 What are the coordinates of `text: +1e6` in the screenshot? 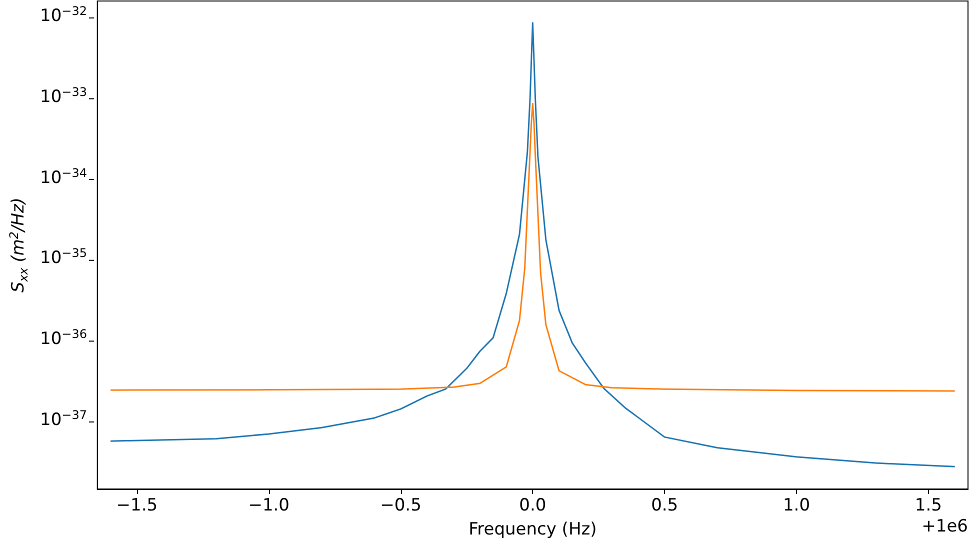 It's located at (945, 526).